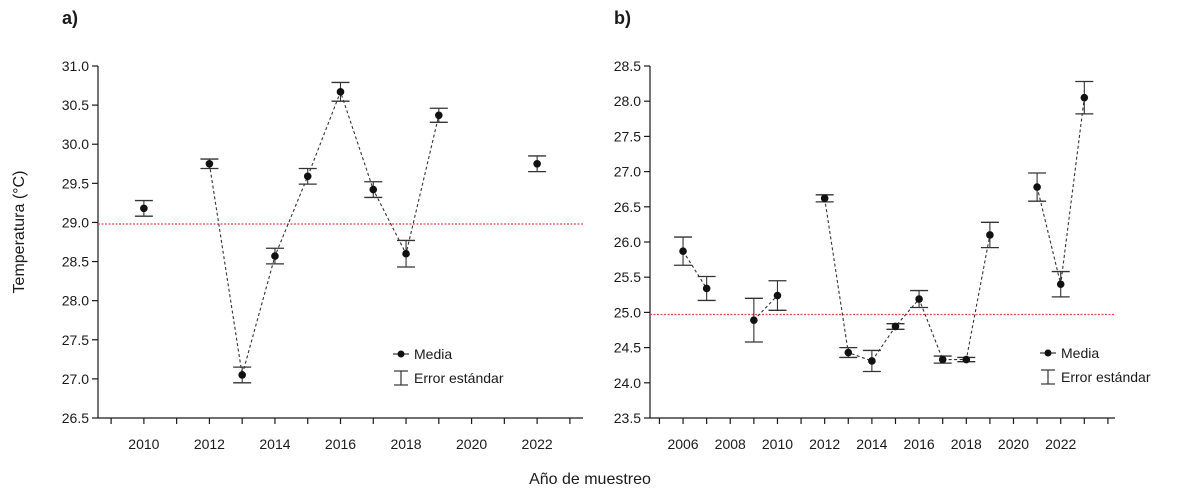  What do you see at coordinates (627, 383) in the screenshot?
I see `y-tick-label: 24.0` at bounding box center [627, 383].